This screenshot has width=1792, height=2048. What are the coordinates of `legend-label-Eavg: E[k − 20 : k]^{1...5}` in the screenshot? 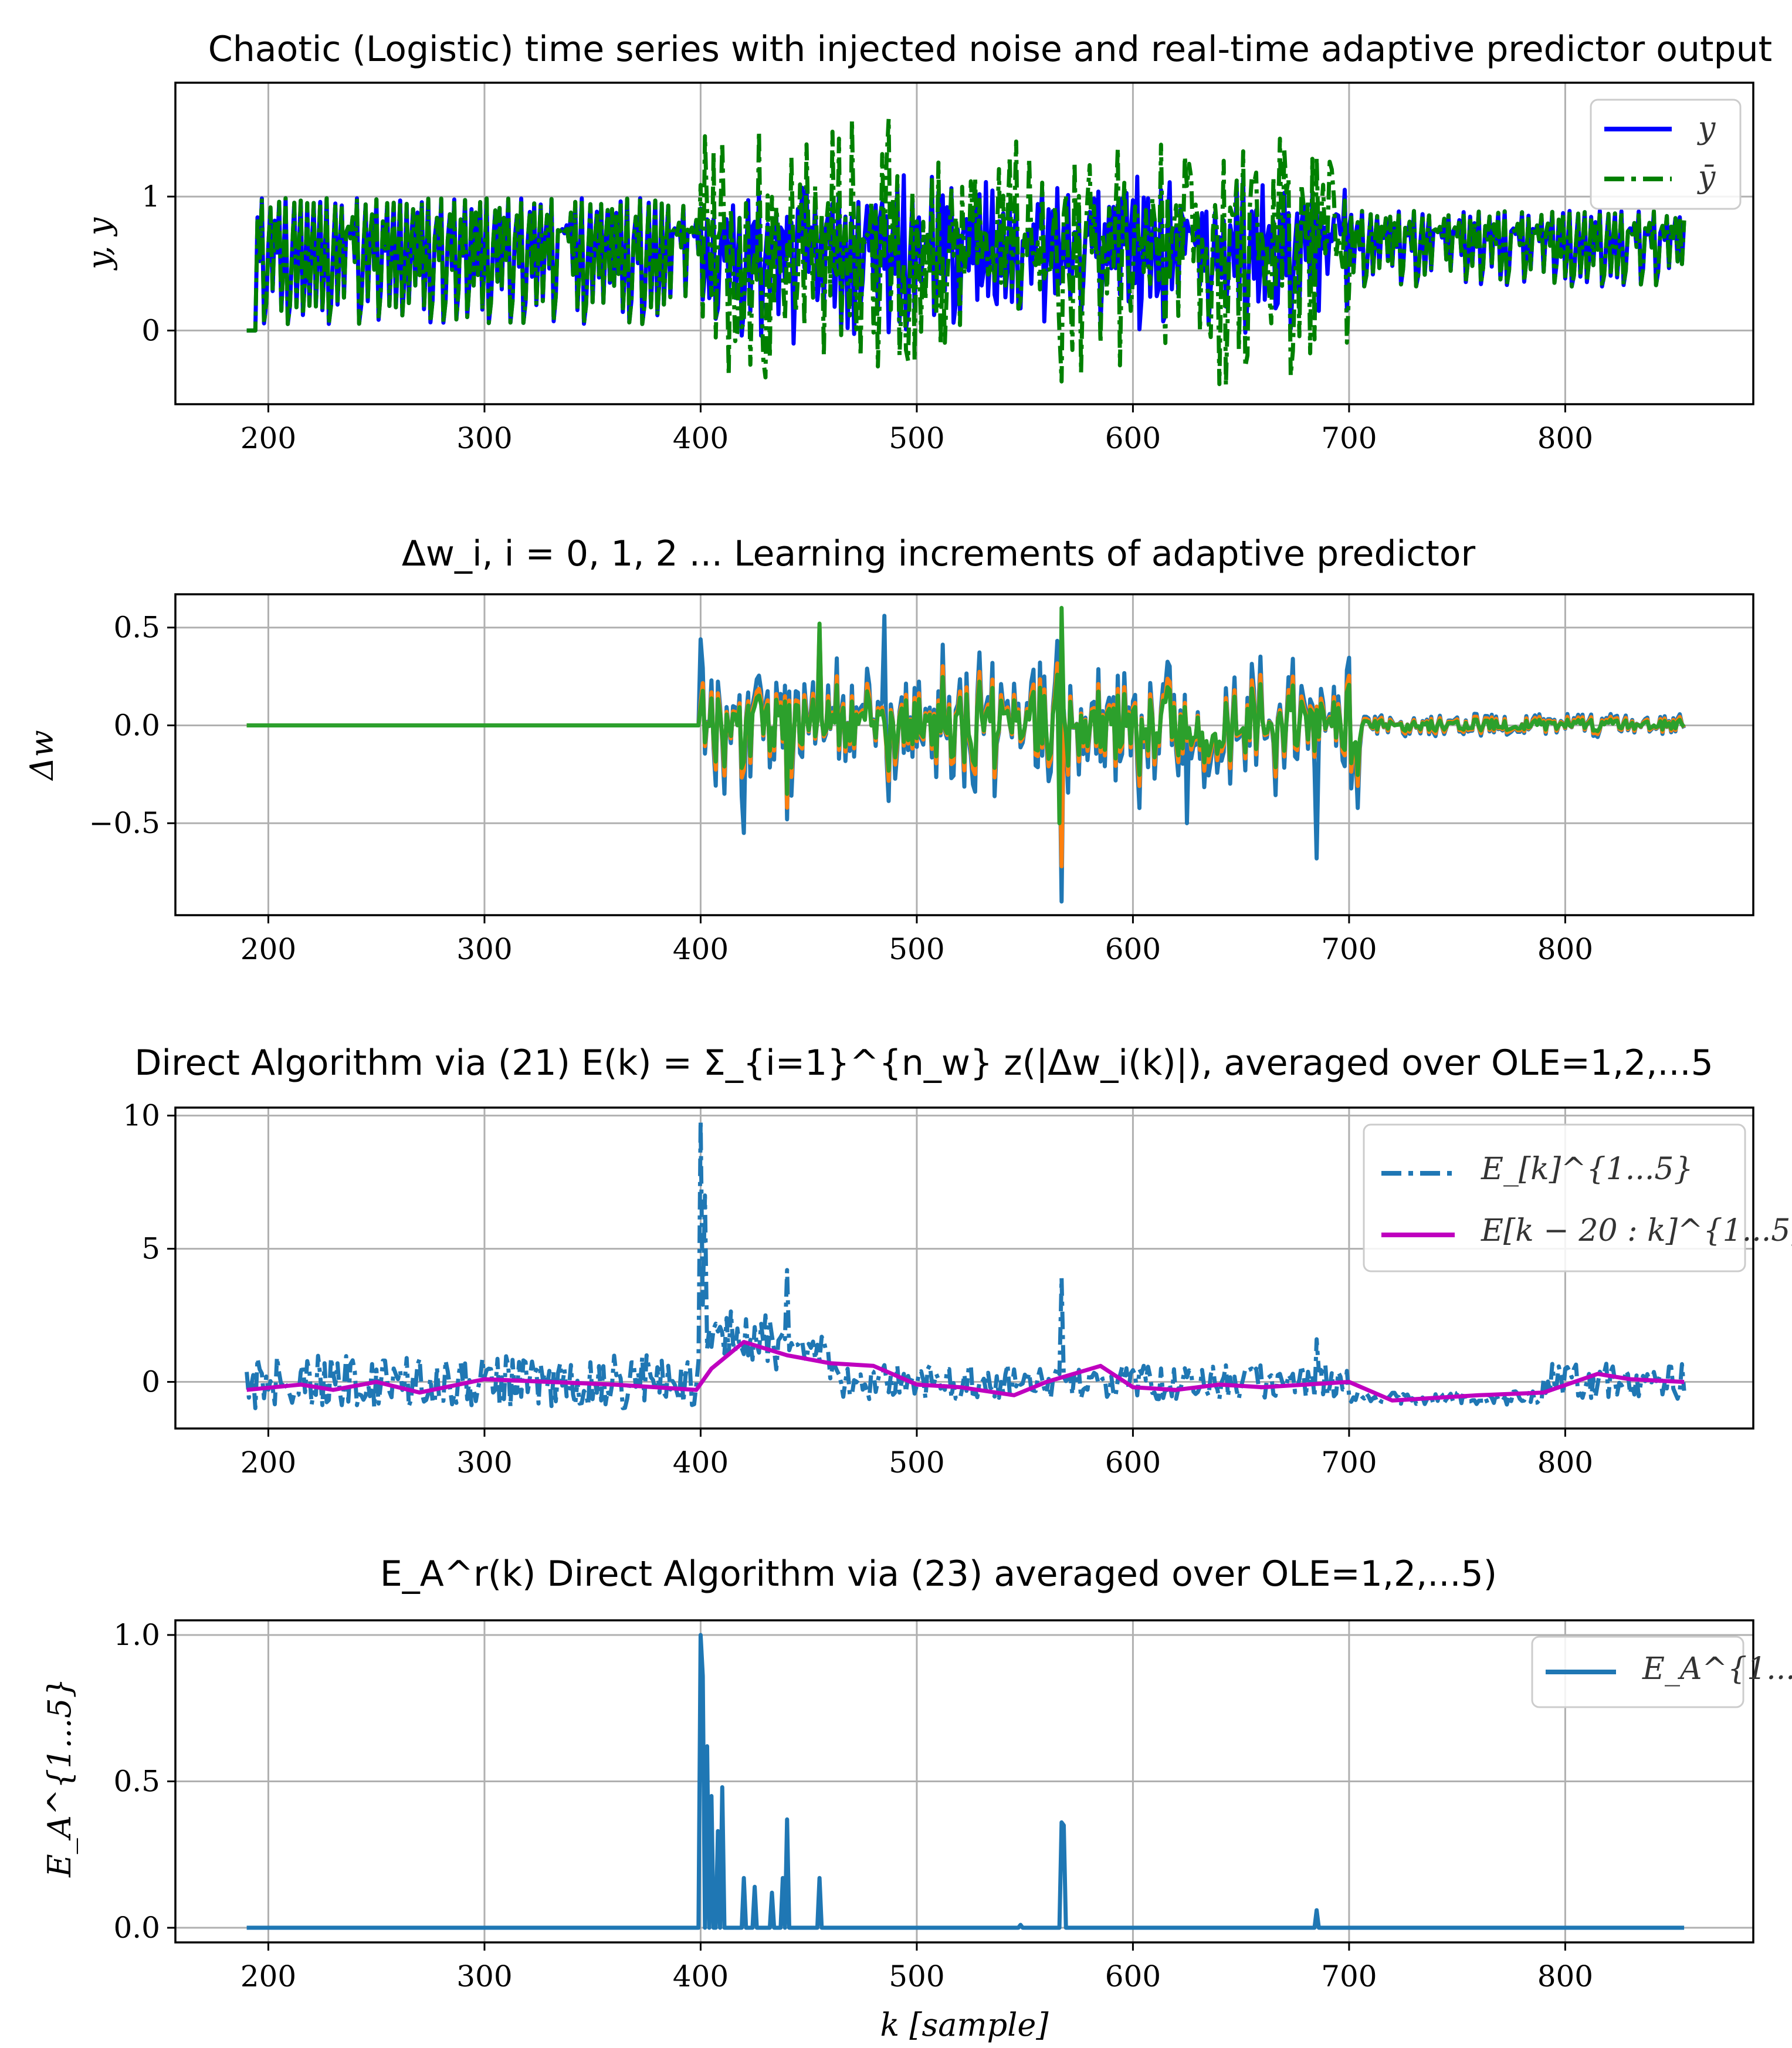 It's located at (1636, 1230).